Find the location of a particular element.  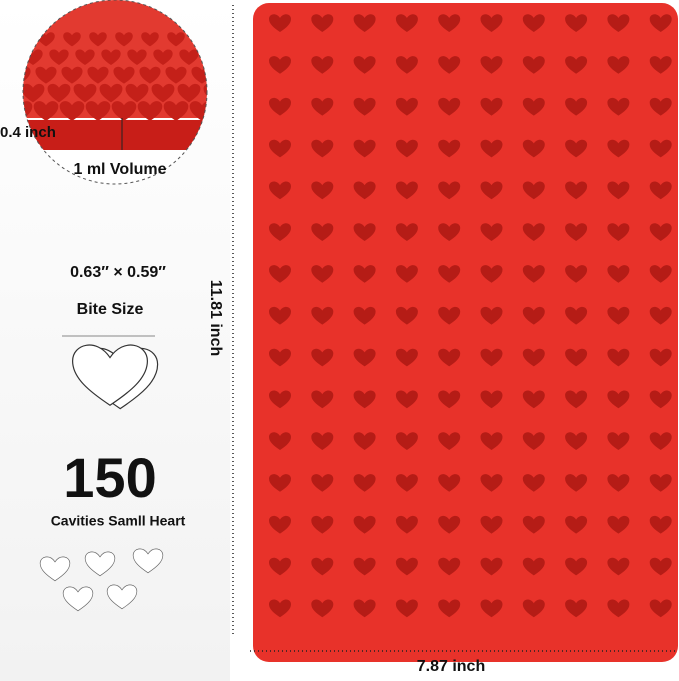

tray-width-label: 7.87 inch is located at coordinates (451, 666).